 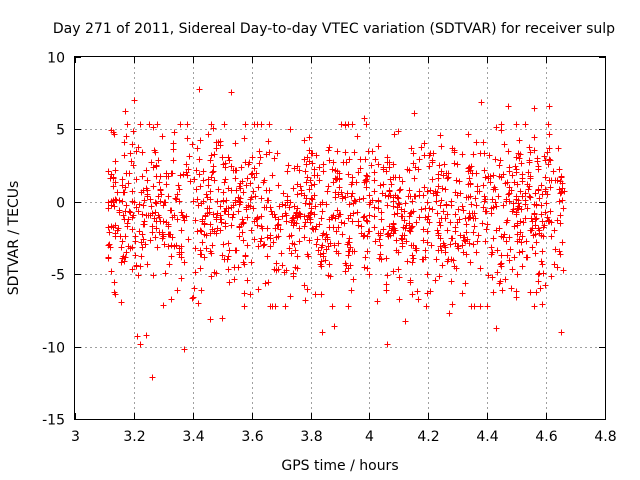 I want to click on y-tick-label: -10, so click(x=53, y=349).